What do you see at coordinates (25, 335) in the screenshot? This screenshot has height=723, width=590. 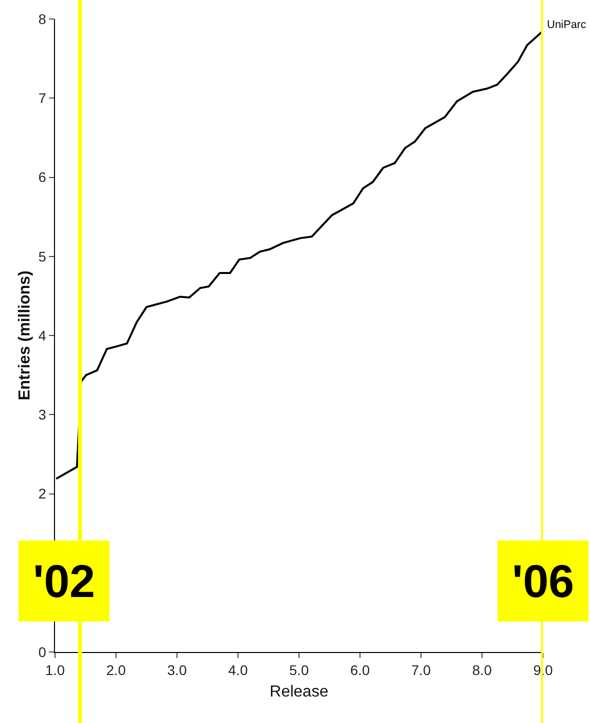 I see `y-axis-title: Entries (millions)` at bounding box center [25, 335].